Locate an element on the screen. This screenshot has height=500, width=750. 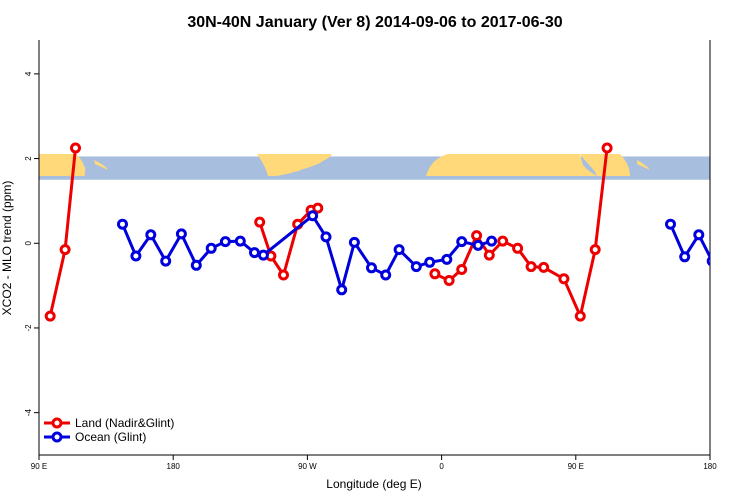
map-land-asia is located at coordinates (62, 165).